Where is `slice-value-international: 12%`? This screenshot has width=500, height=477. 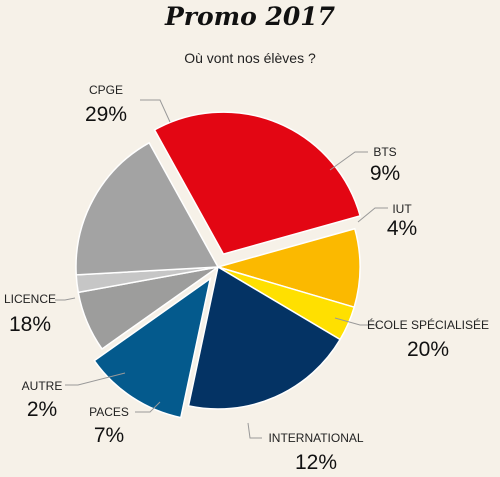
slice-value-international: 12% is located at coordinates (316, 462).